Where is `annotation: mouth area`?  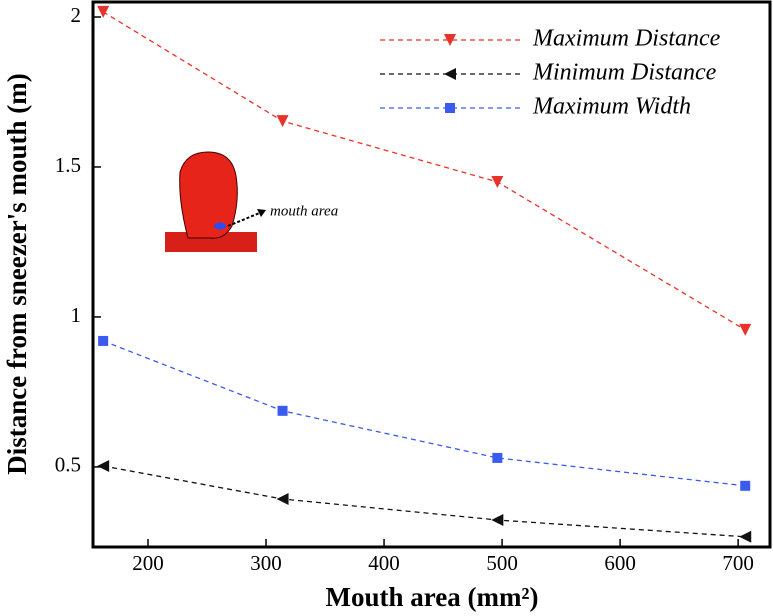
annotation: mouth area is located at coordinates (304, 211).